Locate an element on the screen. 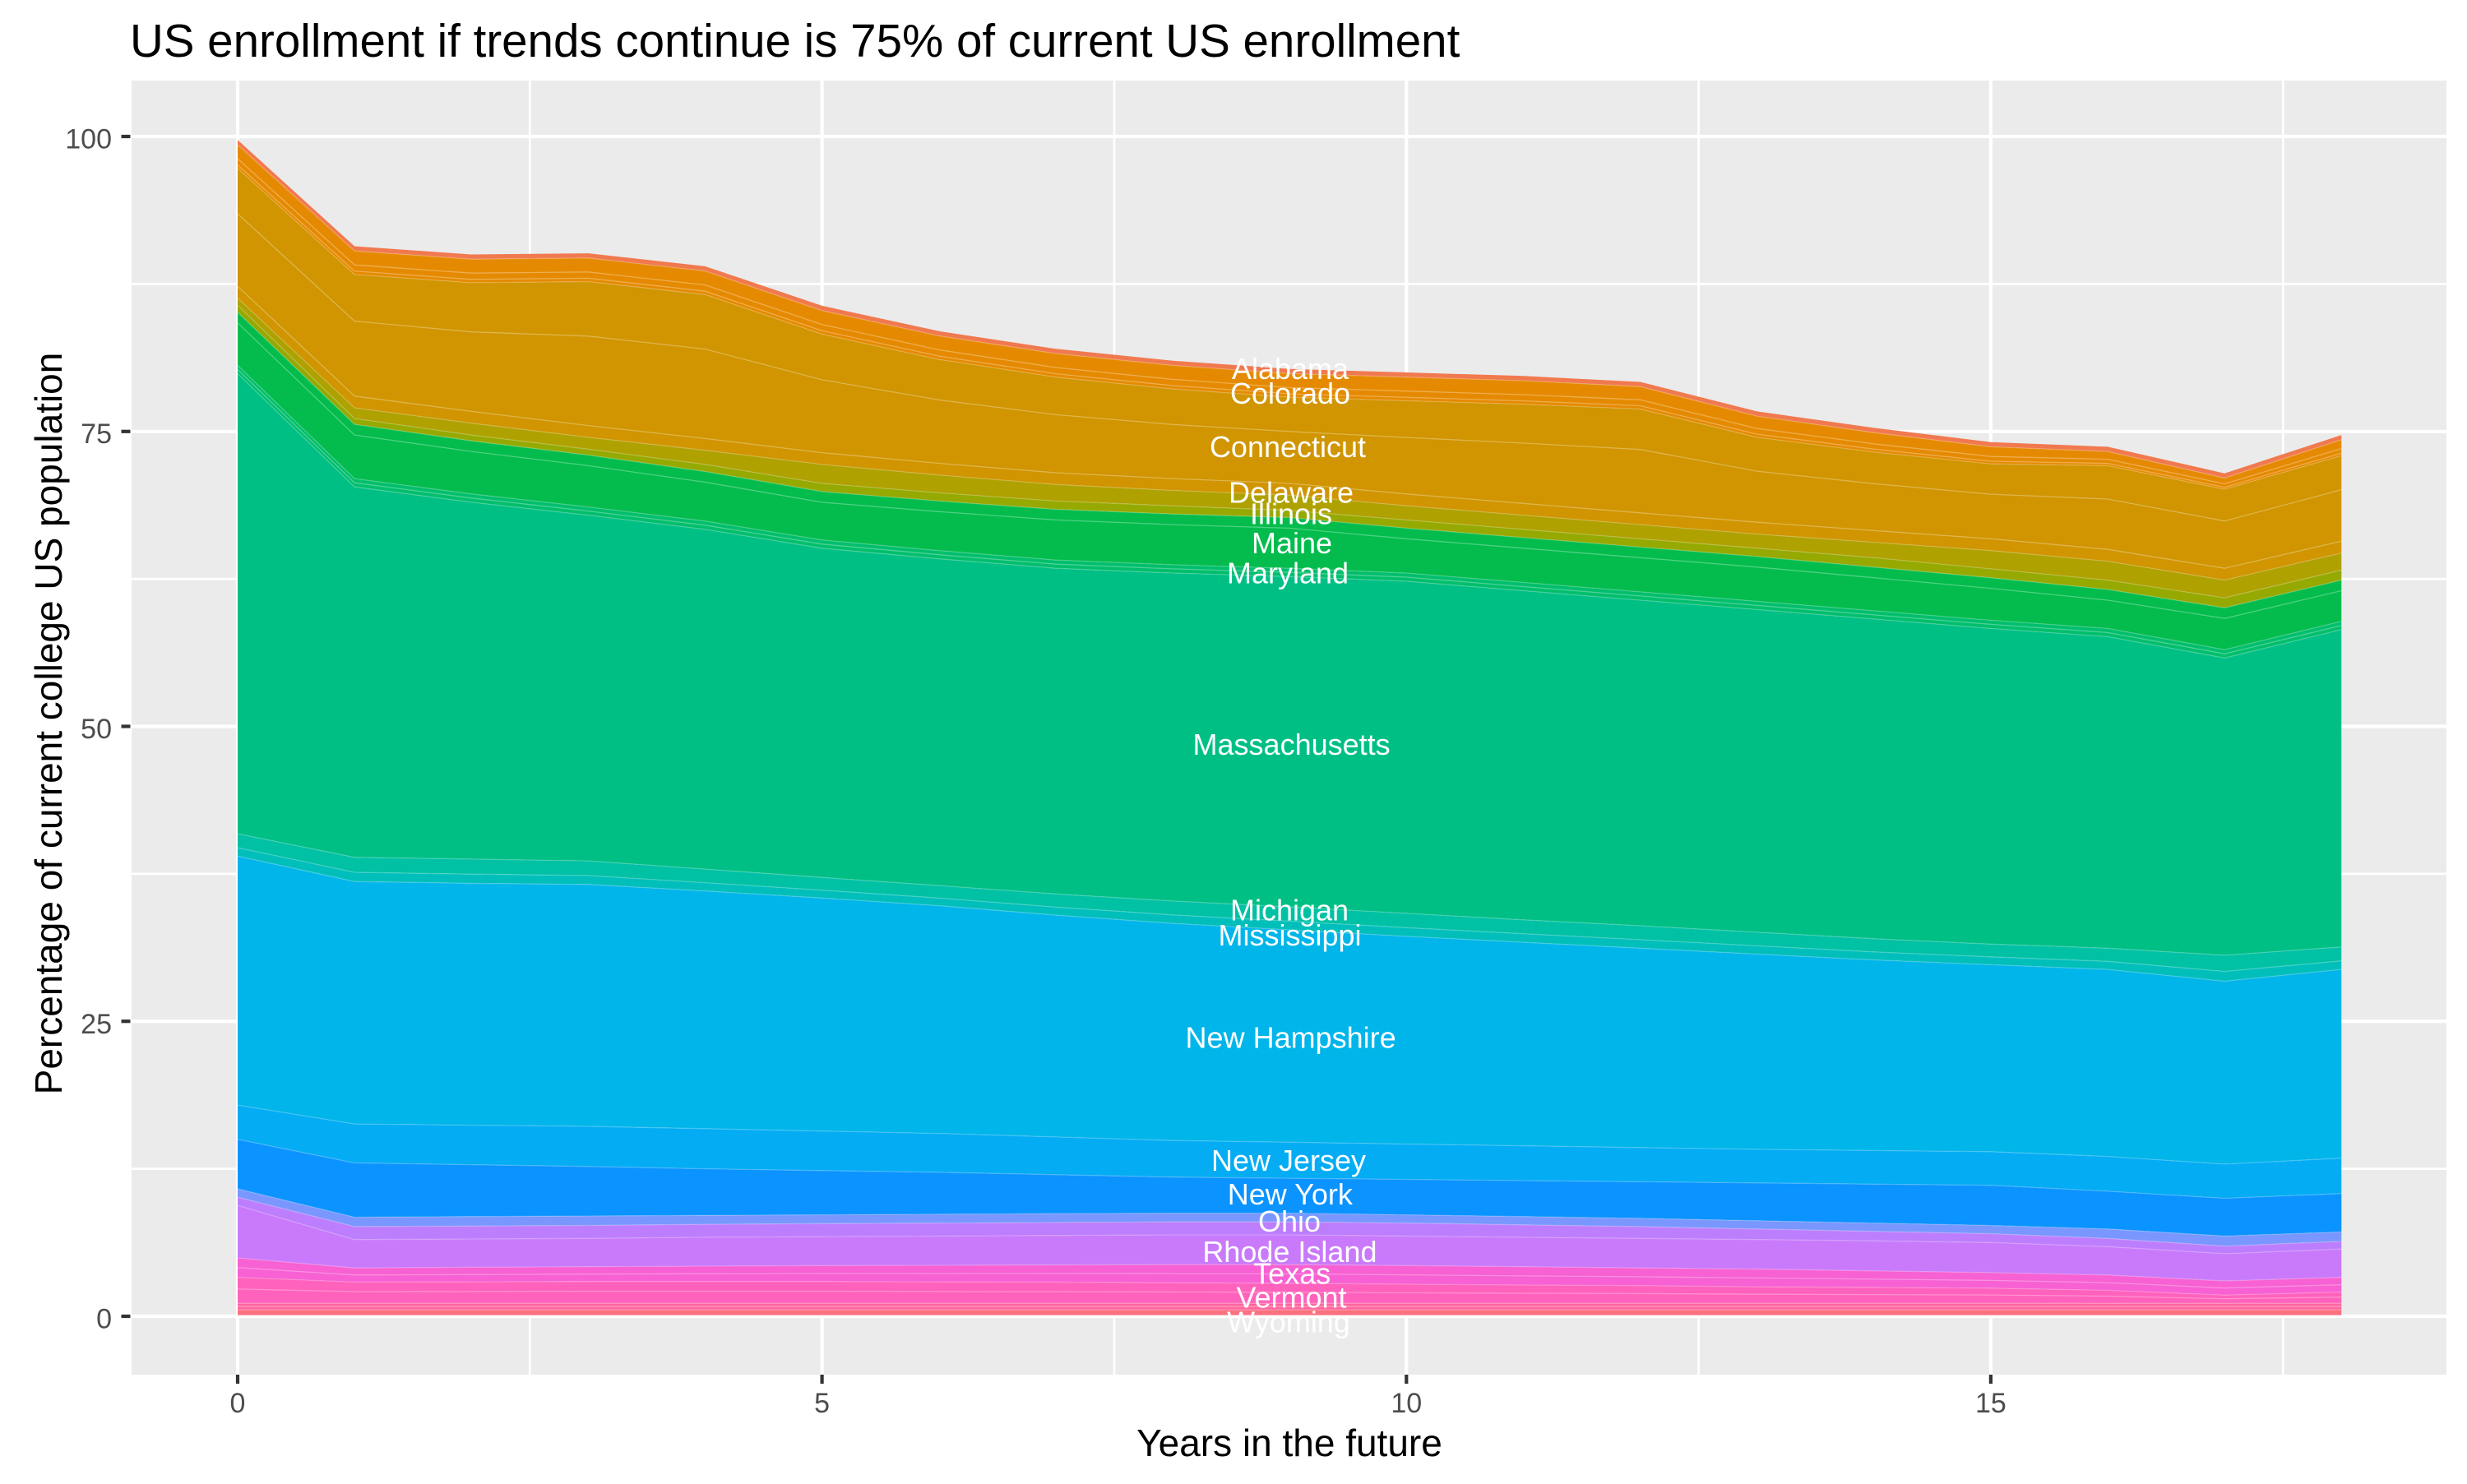  svg-text: 50 is located at coordinates (96, 730).